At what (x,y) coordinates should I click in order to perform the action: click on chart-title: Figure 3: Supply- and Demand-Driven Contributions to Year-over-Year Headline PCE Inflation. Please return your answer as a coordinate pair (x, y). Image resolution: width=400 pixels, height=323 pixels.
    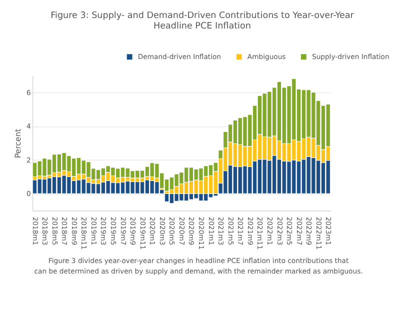
    Looking at the image, I should click on (202, 21).